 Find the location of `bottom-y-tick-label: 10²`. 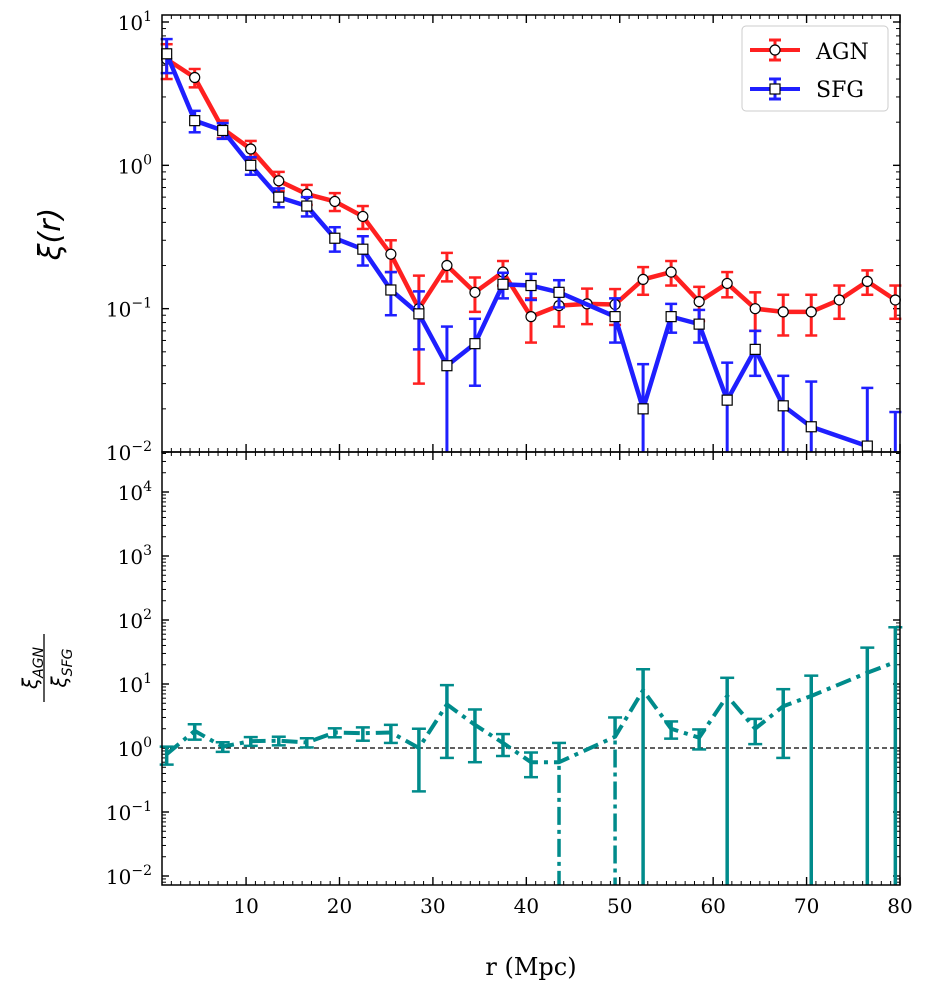

bottom-y-tick-label: 10² is located at coordinates (135, 620).